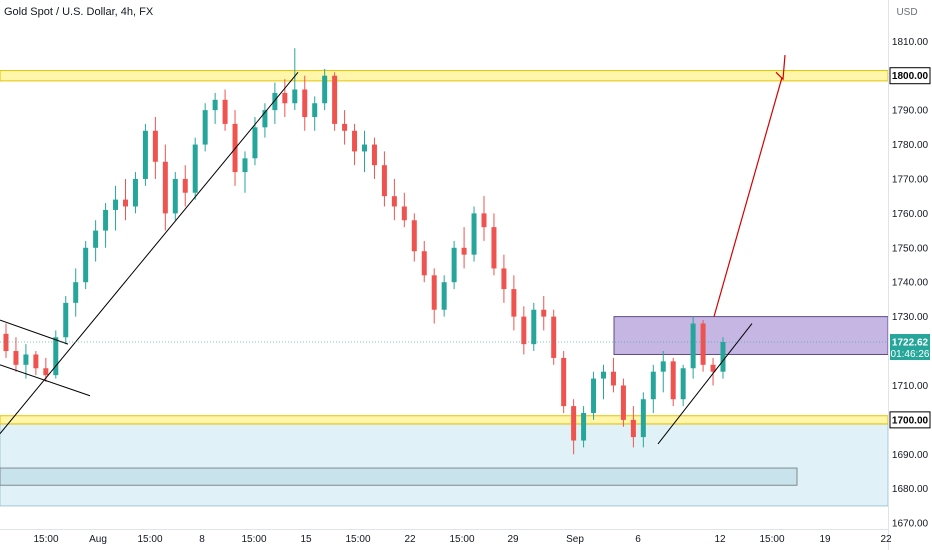 The width and height of the screenshot is (932, 550). Describe the element at coordinates (910, 214) in the screenshot. I see `y-tick-label: 1760.00` at that location.